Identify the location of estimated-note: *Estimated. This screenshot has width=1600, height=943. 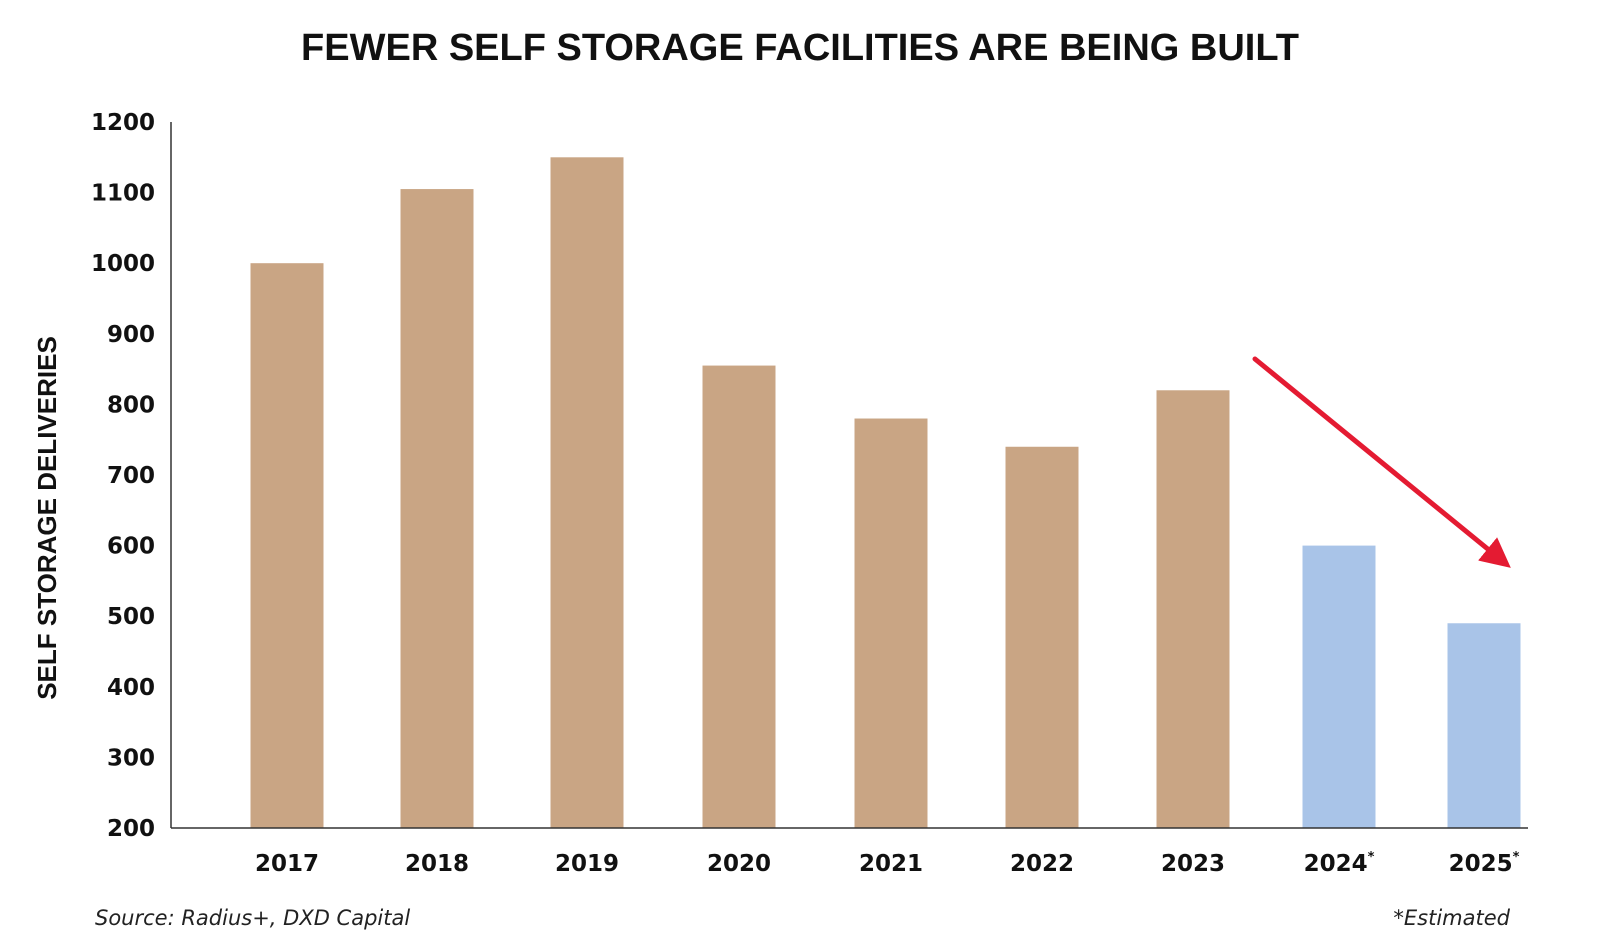
(1451, 918).